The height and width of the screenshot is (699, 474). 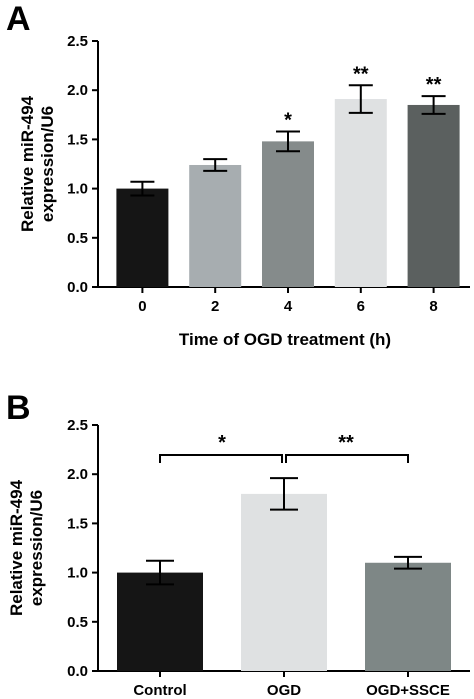 What do you see at coordinates (346, 443) in the screenshot?
I see `comparison-label: **` at bounding box center [346, 443].